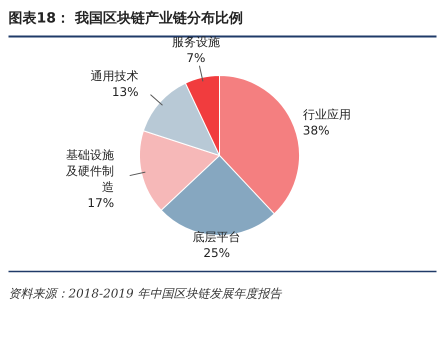  I want to click on slice-label: 行业应用, so click(326, 115).